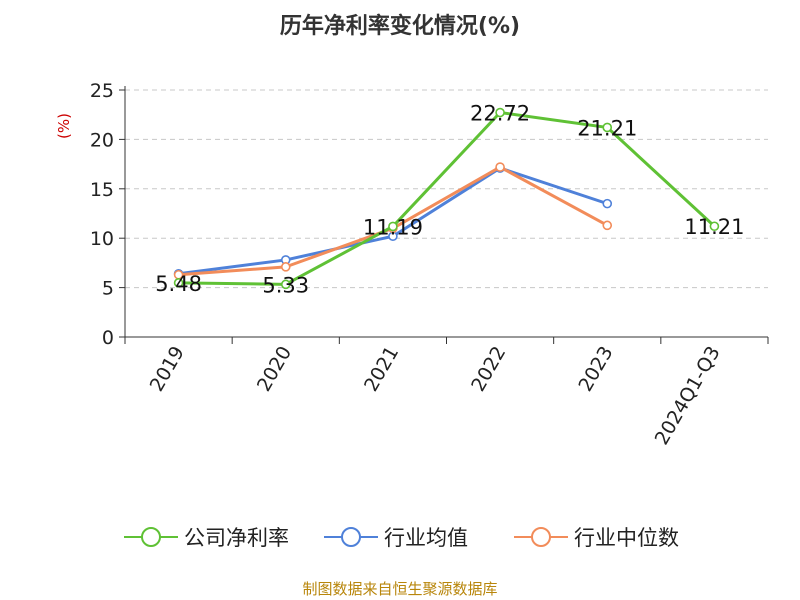 The width and height of the screenshot is (800, 600). What do you see at coordinates (626, 538) in the screenshot?
I see `legend-label: 行业中位数` at bounding box center [626, 538].